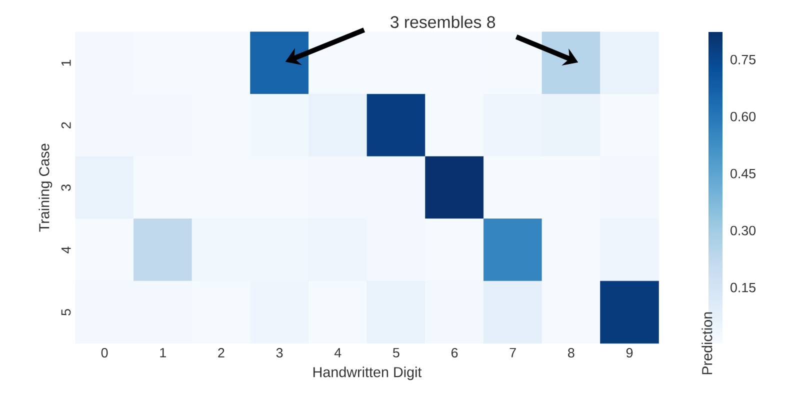 This screenshot has height=398, width=801. What do you see at coordinates (571, 353) in the screenshot?
I see `x-tick-label: 8` at bounding box center [571, 353].